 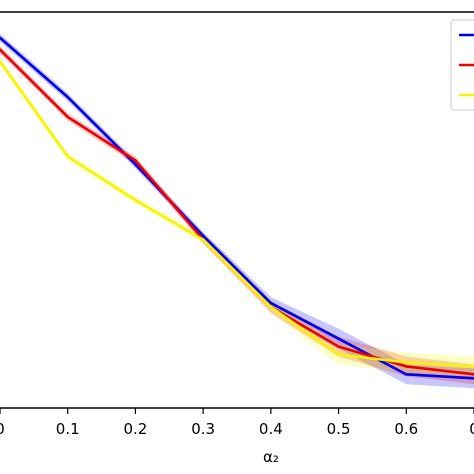 What do you see at coordinates (271, 457) in the screenshot?
I see `x-axis-label: α₂` at bounding box center [271, 457].